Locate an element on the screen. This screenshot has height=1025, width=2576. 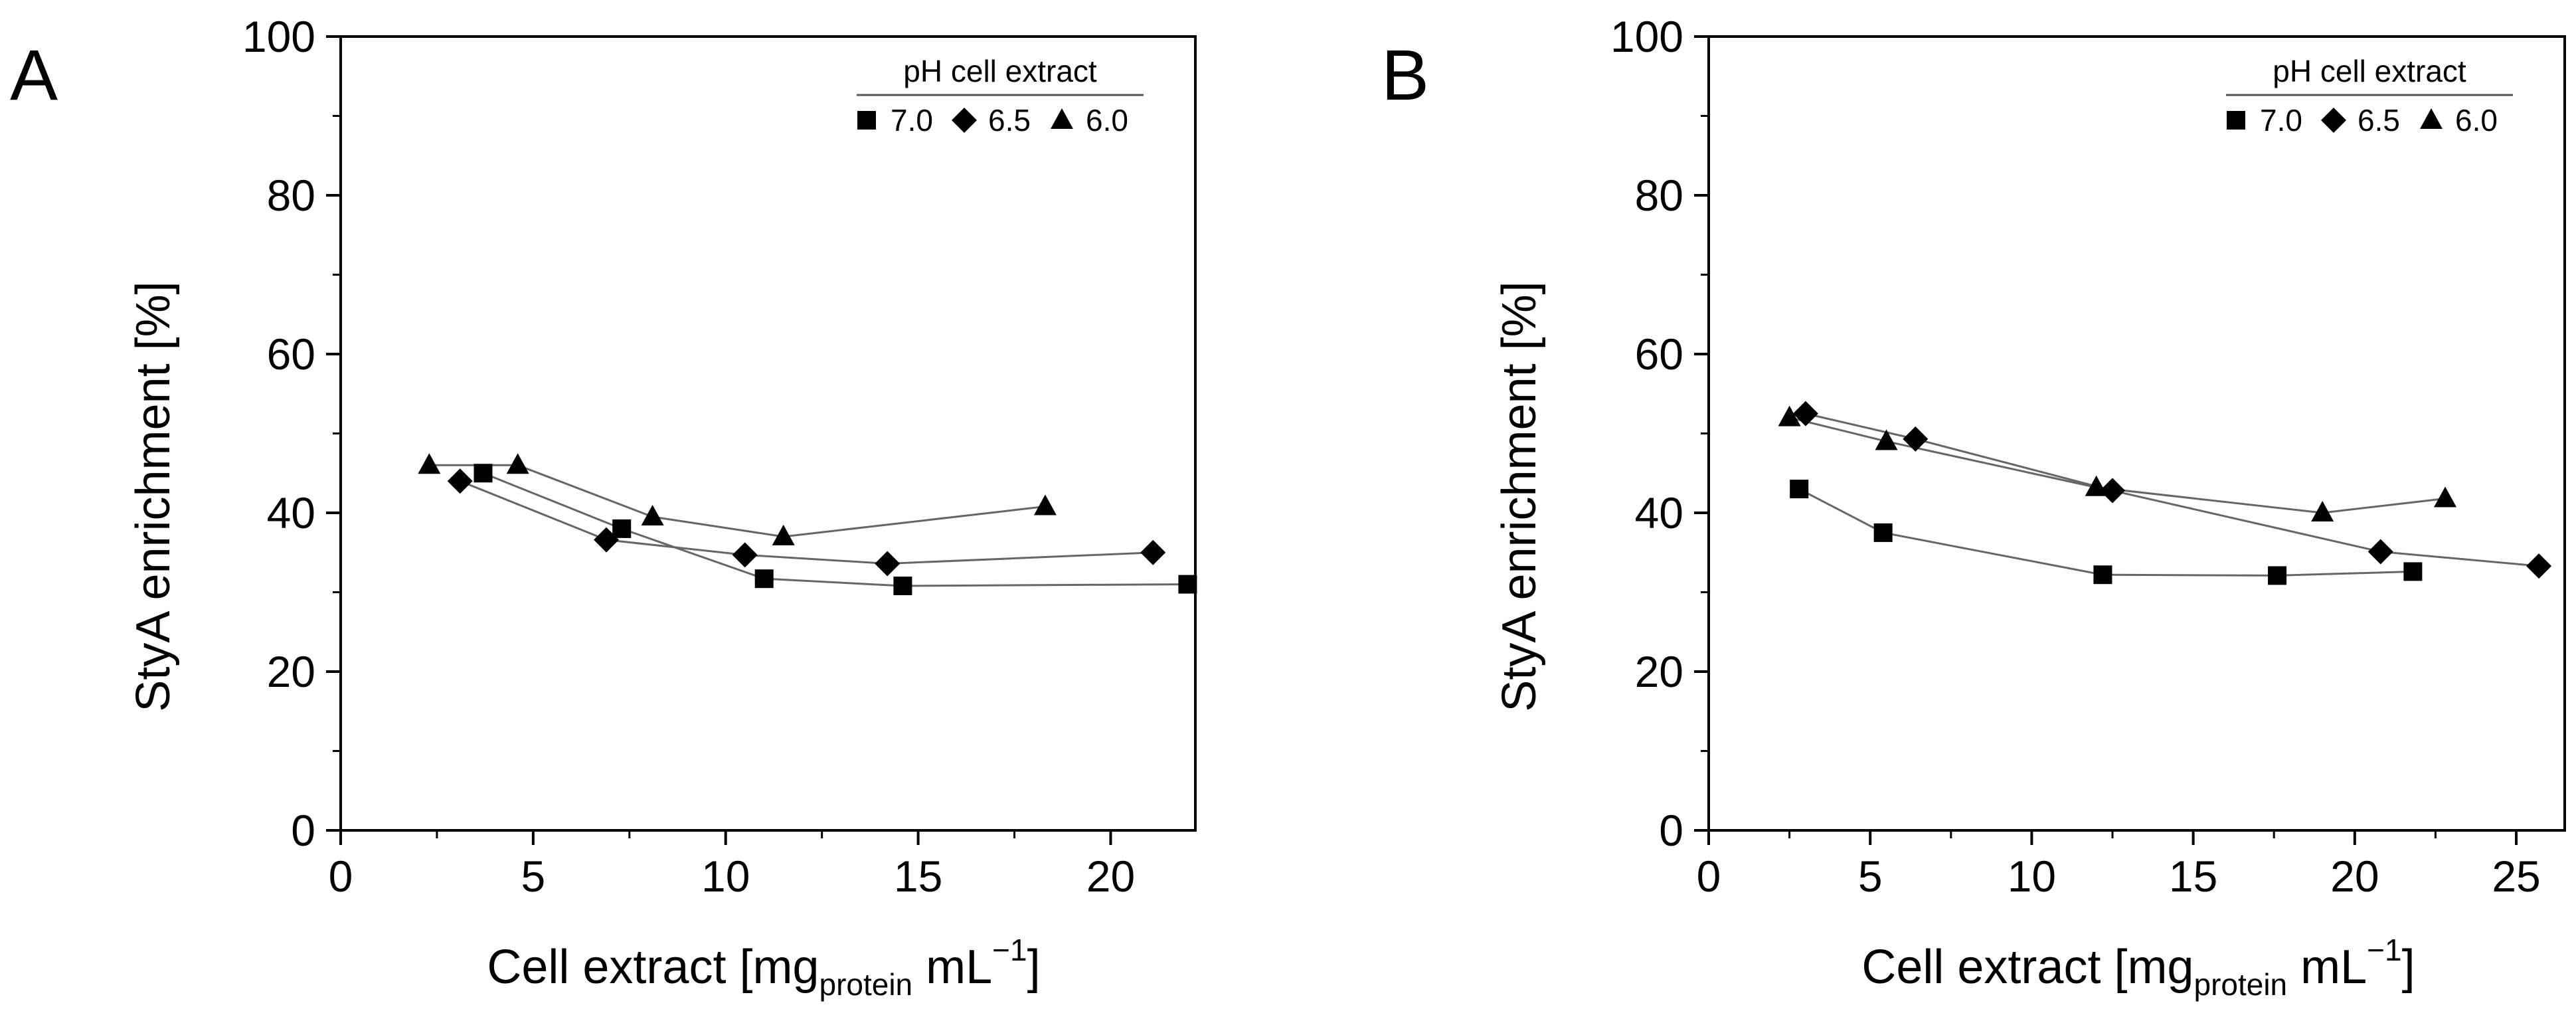
panel-label: B is located at coordinates (1405, 75).